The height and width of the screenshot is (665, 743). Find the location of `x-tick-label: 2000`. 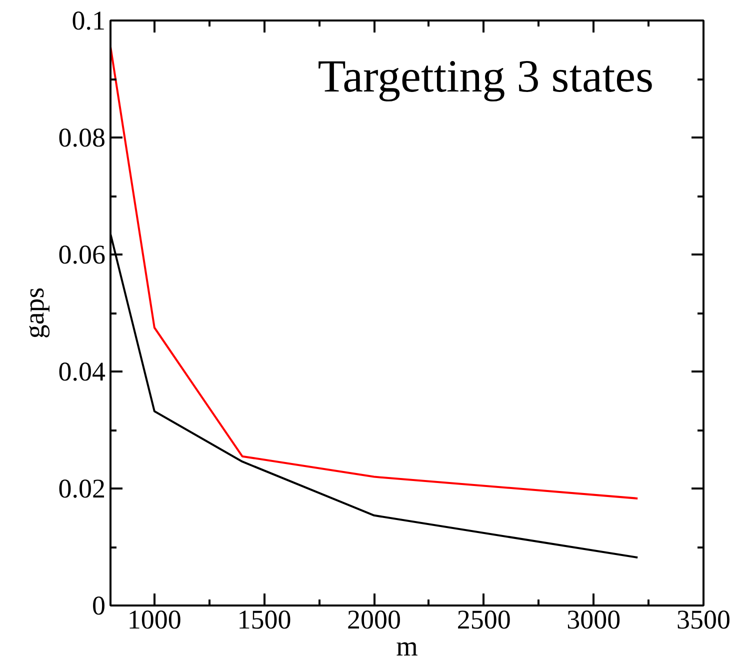

x-tick-label: 2000 is located at coordinates (374, 619).